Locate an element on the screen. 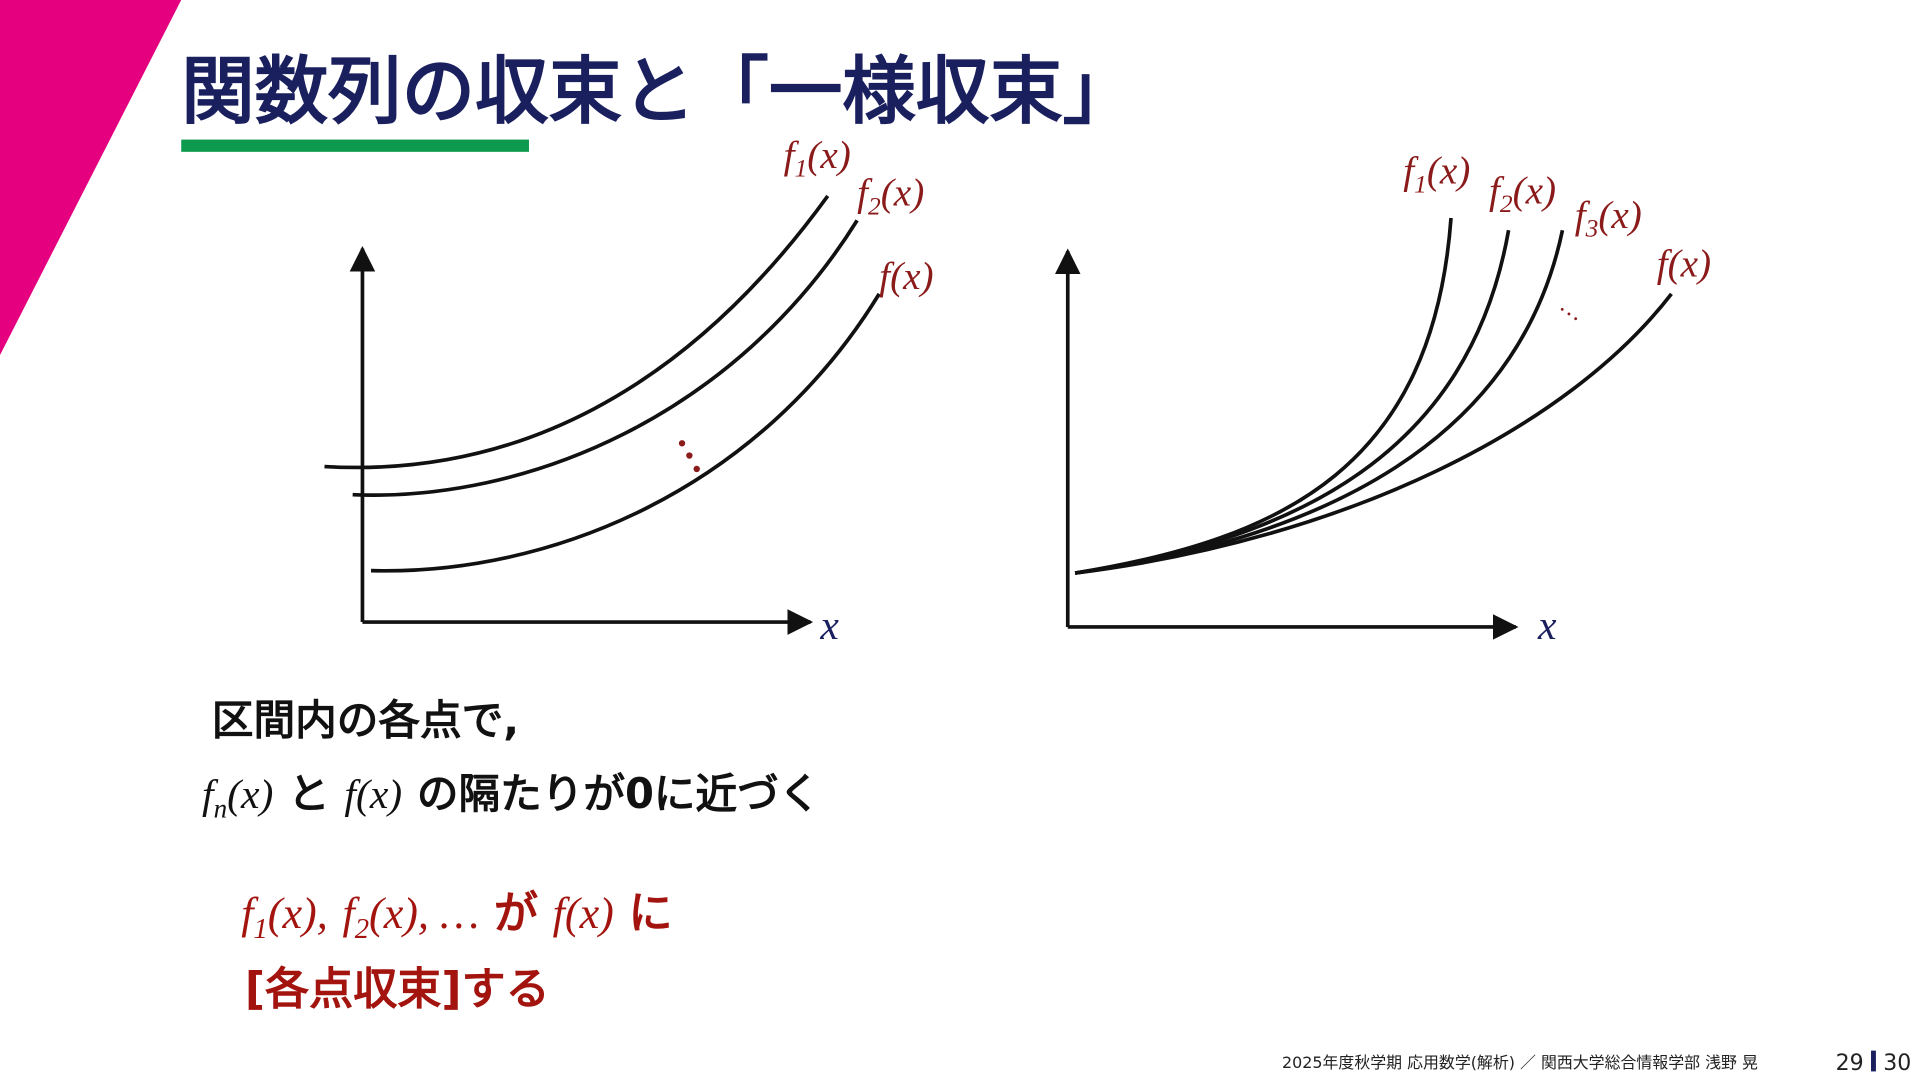 This screenshot has height=1080, width=1920. body-text: 区間内の各点で, is located at coordinates (365, 720).